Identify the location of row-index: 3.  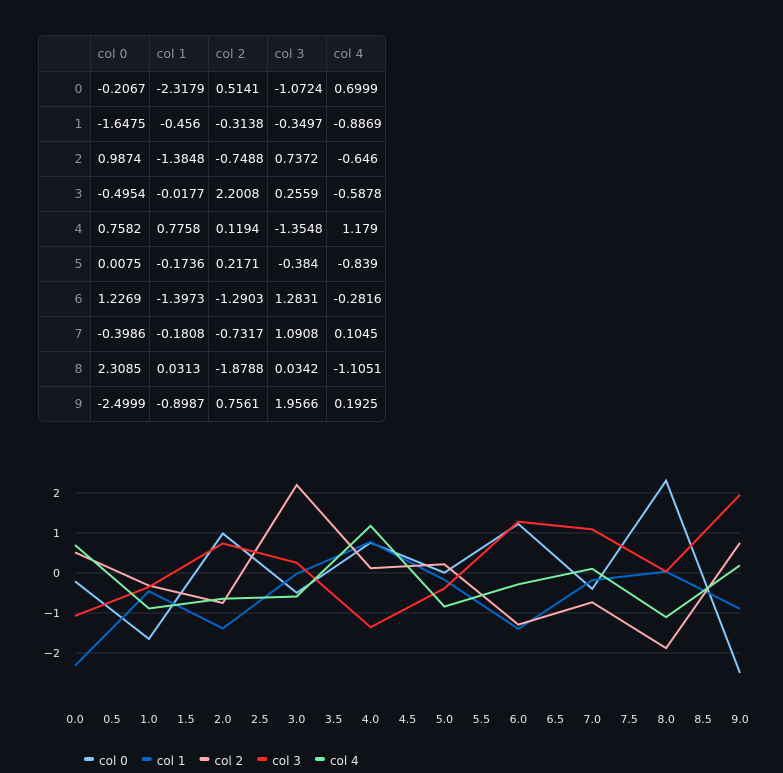
(65, 194).